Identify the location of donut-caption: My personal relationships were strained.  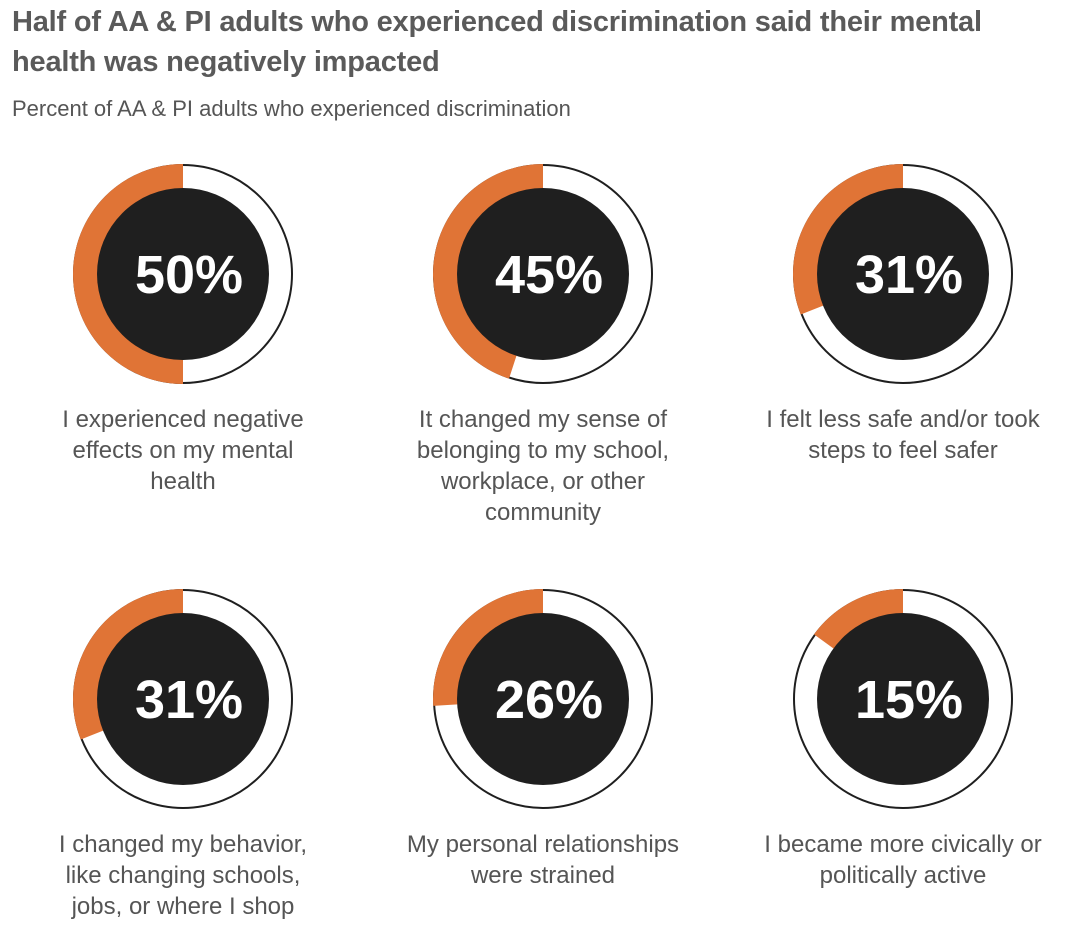
(543, 860).